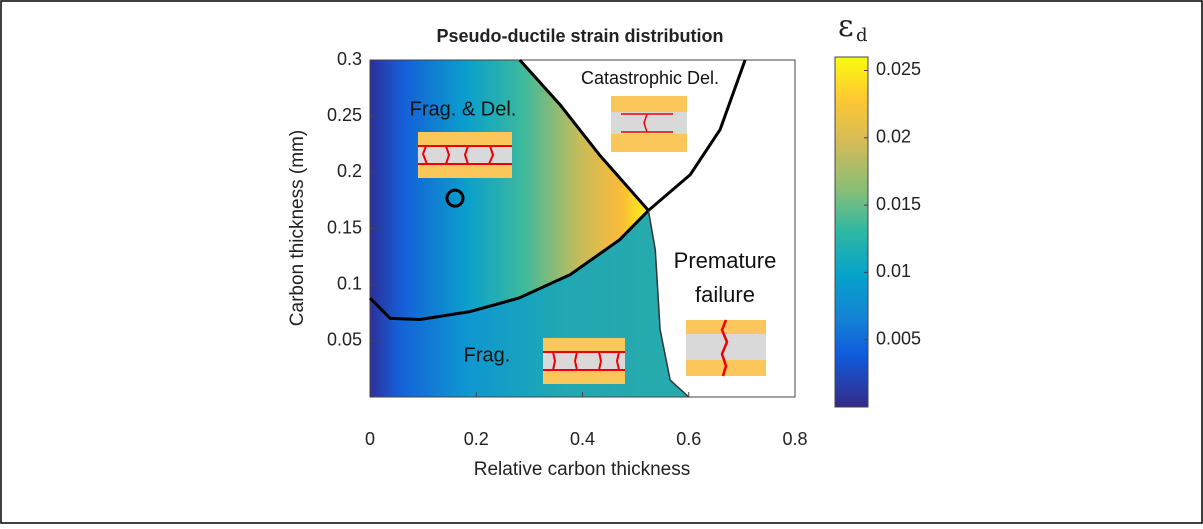 The image size is (1203, 529). I want to click on colorbar-tick-label: 0.025, so click(898, 69).